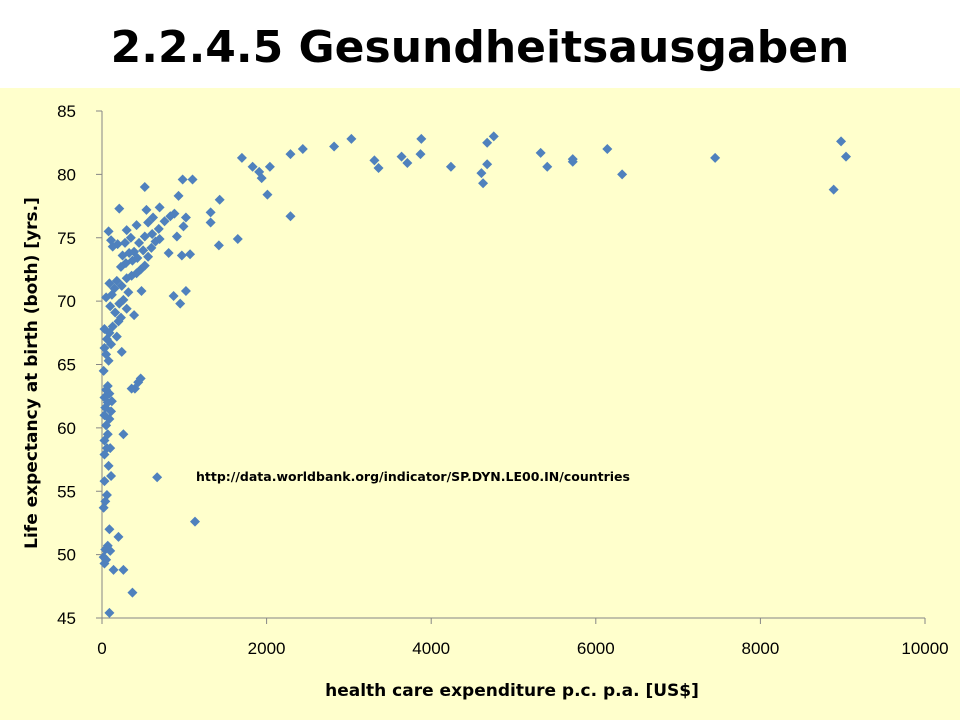 The height and width of the screenshot is (720, 960). Describe the element at coordinates (480, 47) in the screenshot. I see `slide-title: 2.2.4.5 Gesundheitsausgaben` at that location.